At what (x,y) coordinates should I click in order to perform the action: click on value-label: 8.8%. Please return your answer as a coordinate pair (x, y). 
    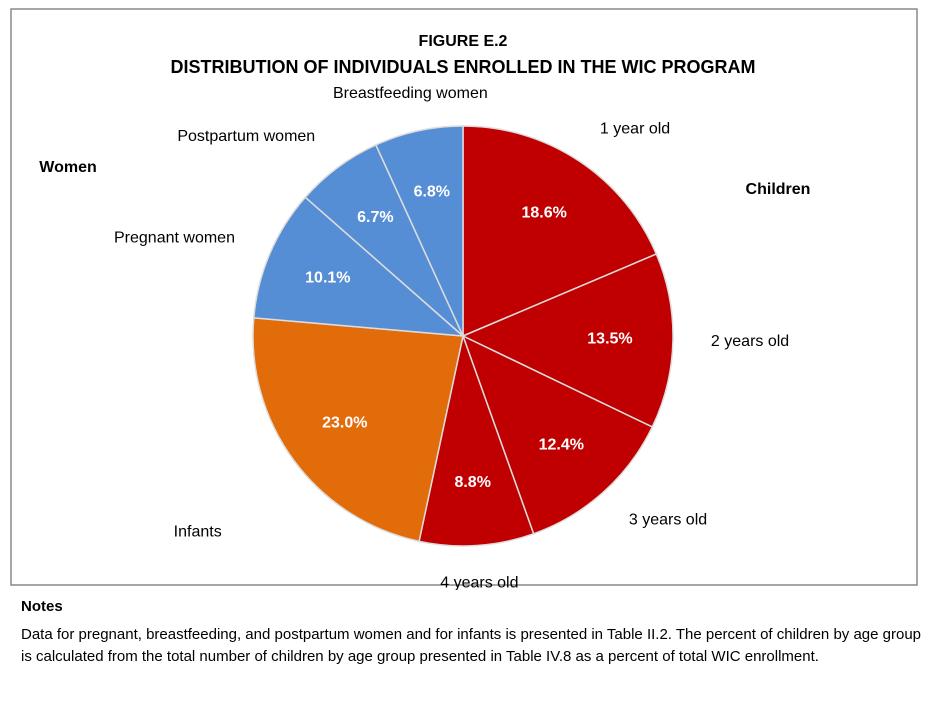
    Looking at the image, I should click on (472, 482).